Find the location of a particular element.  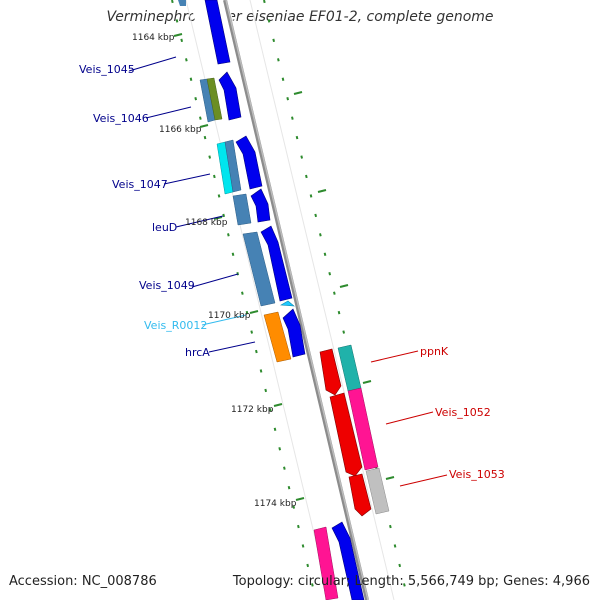

gene-arrow-hrca is located at coordinates (294, 333).